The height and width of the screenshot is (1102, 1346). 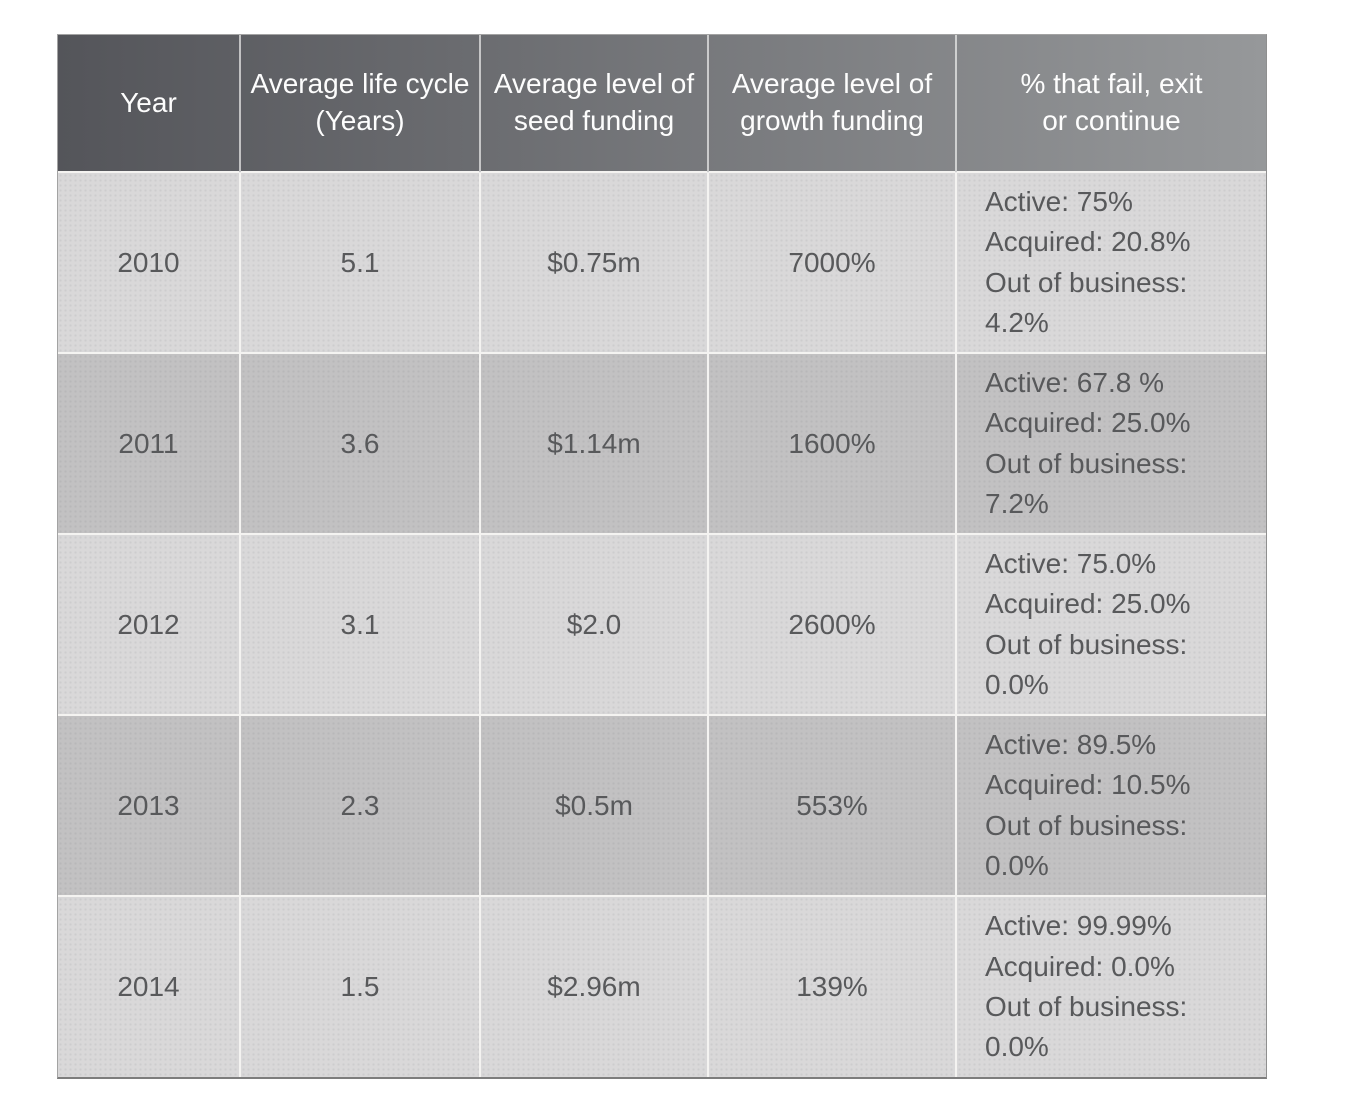 What do you see at coordinates (149, 262) in the screenshot?
I see `year-cell: 2010` at bounding box center [149, 262].